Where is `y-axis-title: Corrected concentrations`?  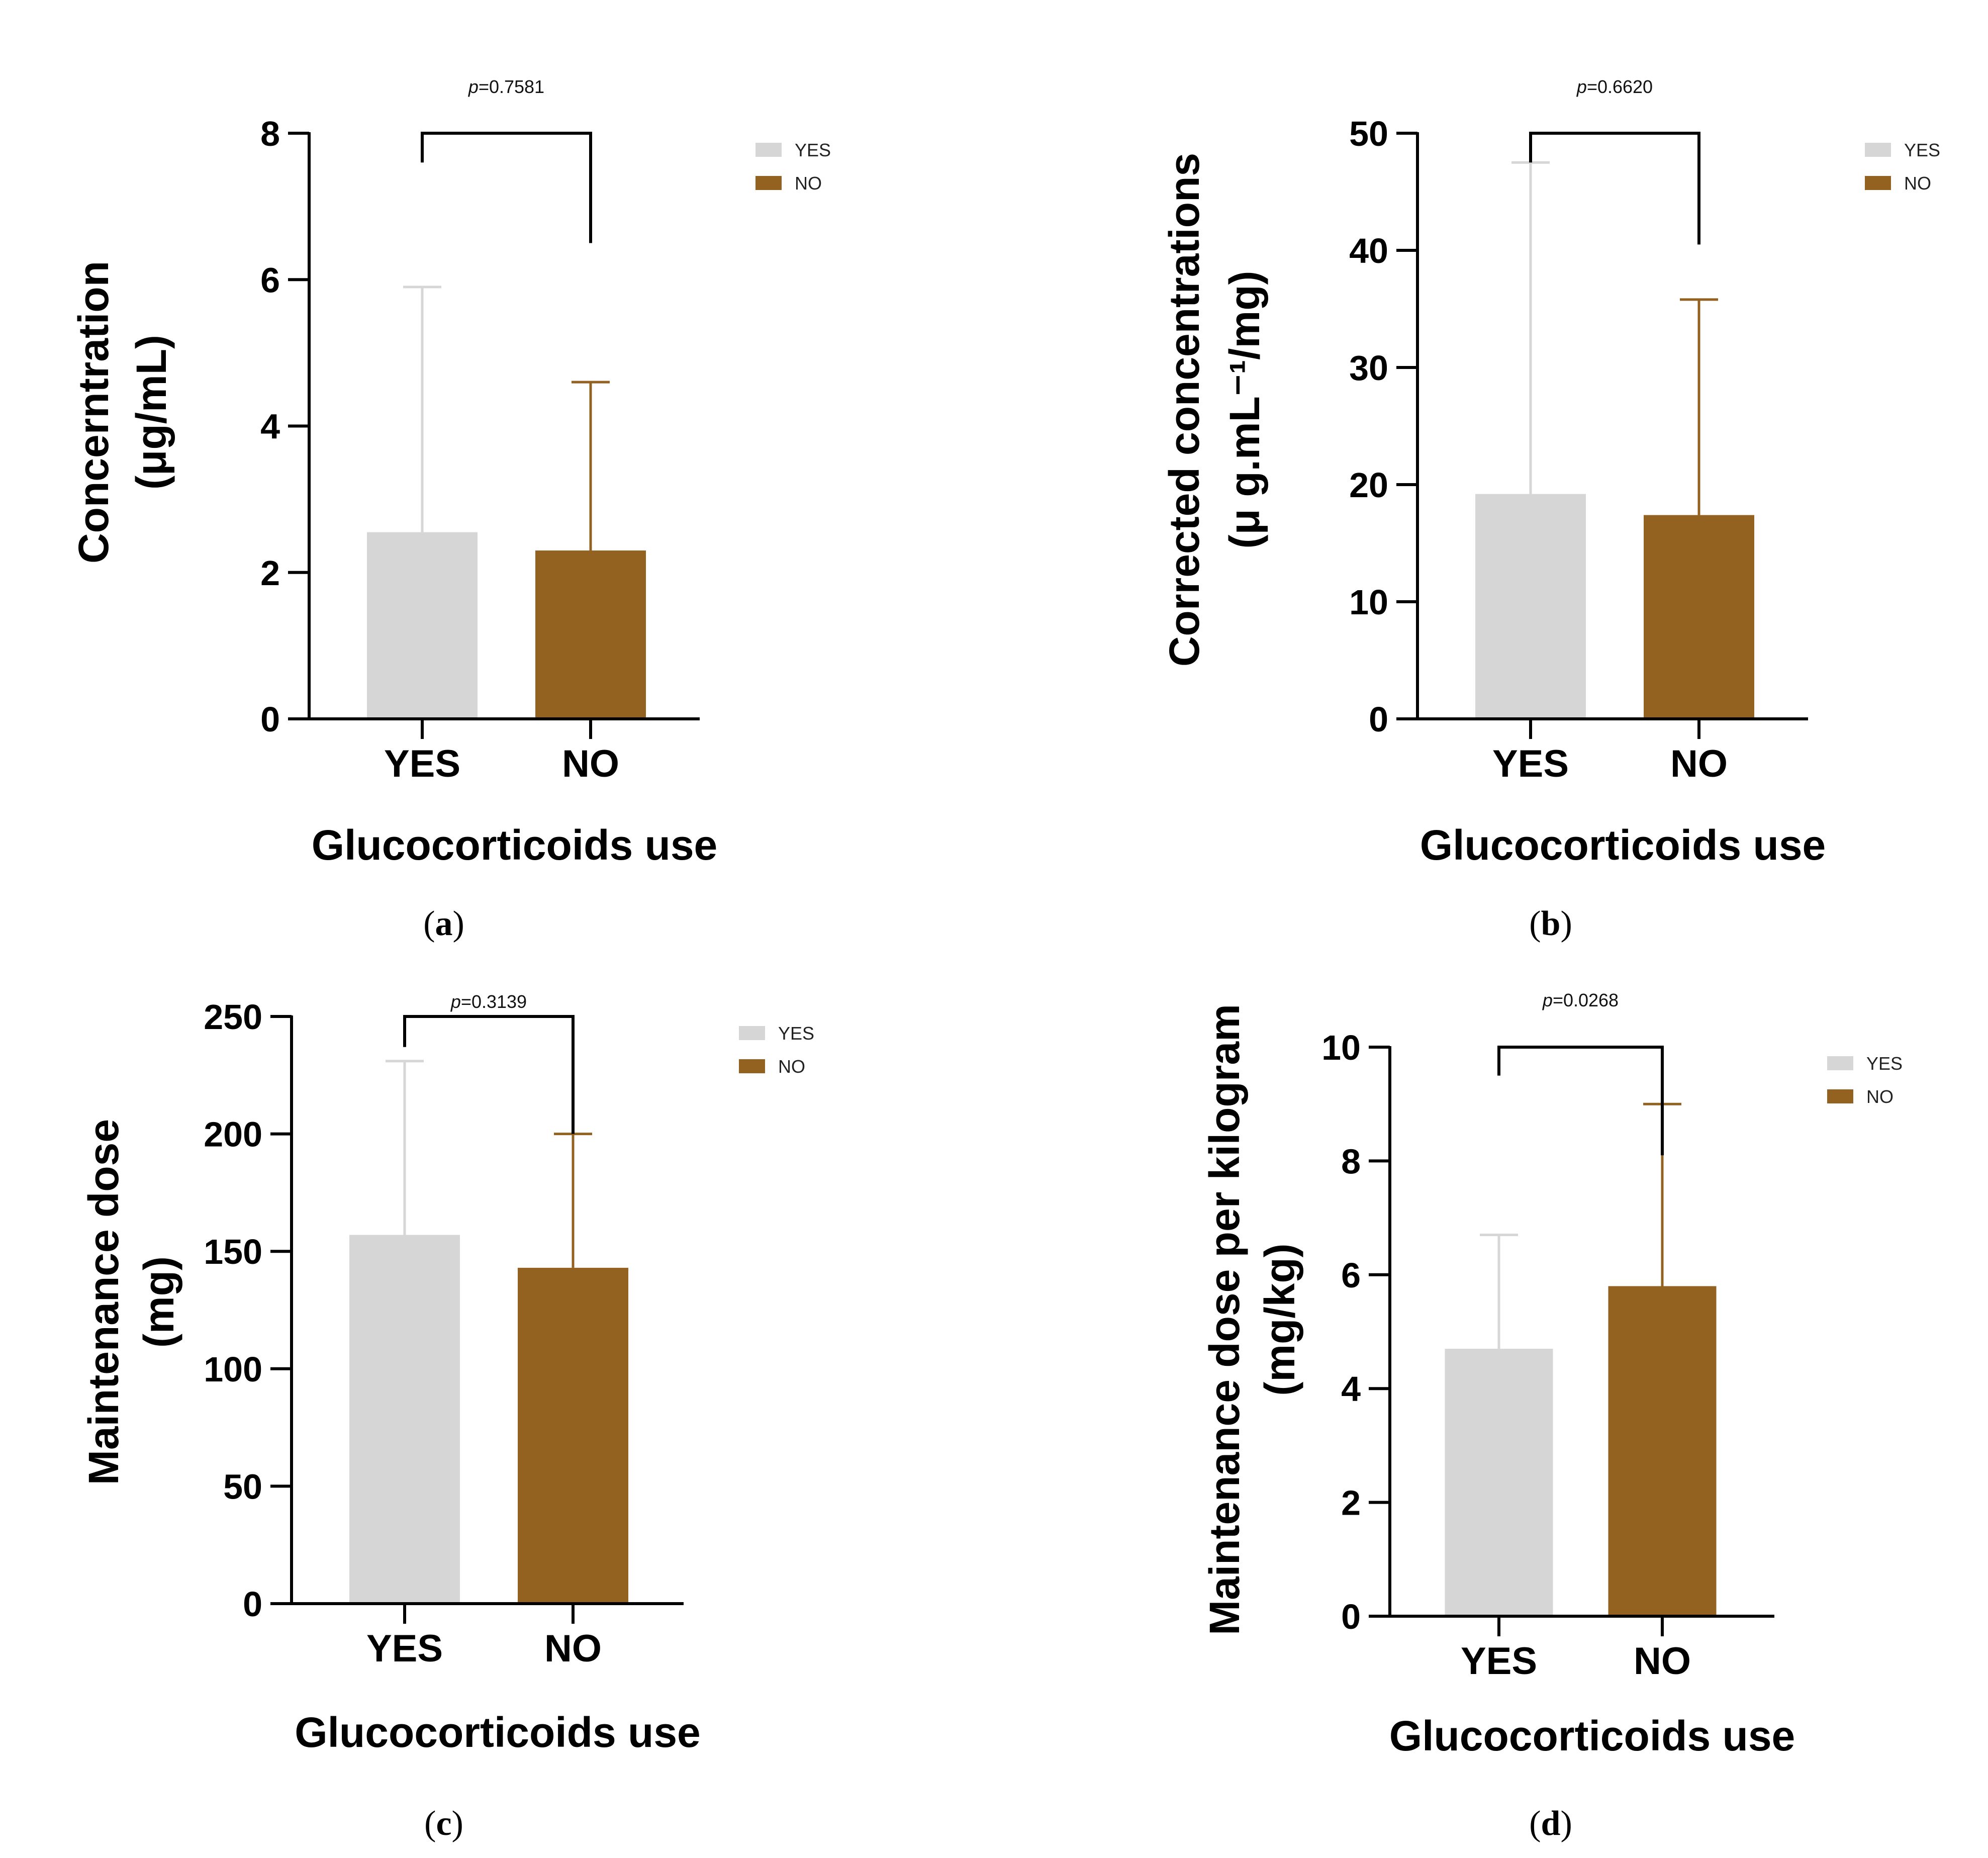
y-axis-title: Corrected concentrations is located at coordinates (1184, 410).